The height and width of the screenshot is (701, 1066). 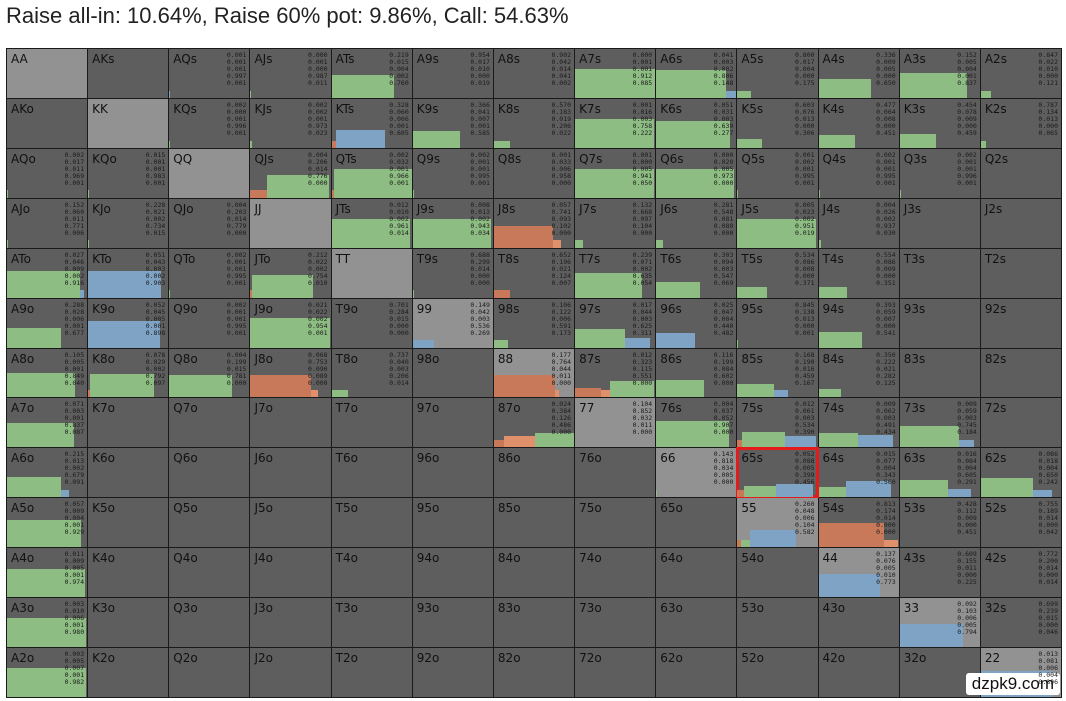 I want to click on hand-cell-T4s: T4s 0.554 0.086 0.009 0.000 0.351, so click(x=858, y=273).